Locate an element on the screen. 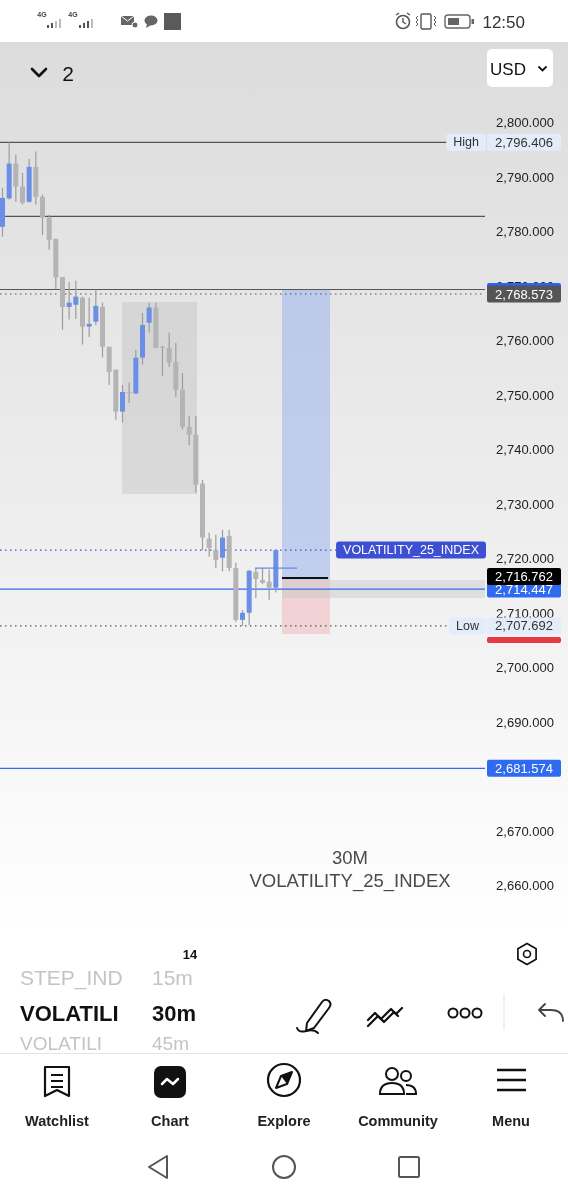  ref-line-label: 2,681.574 is located at coordinates (524, 768).